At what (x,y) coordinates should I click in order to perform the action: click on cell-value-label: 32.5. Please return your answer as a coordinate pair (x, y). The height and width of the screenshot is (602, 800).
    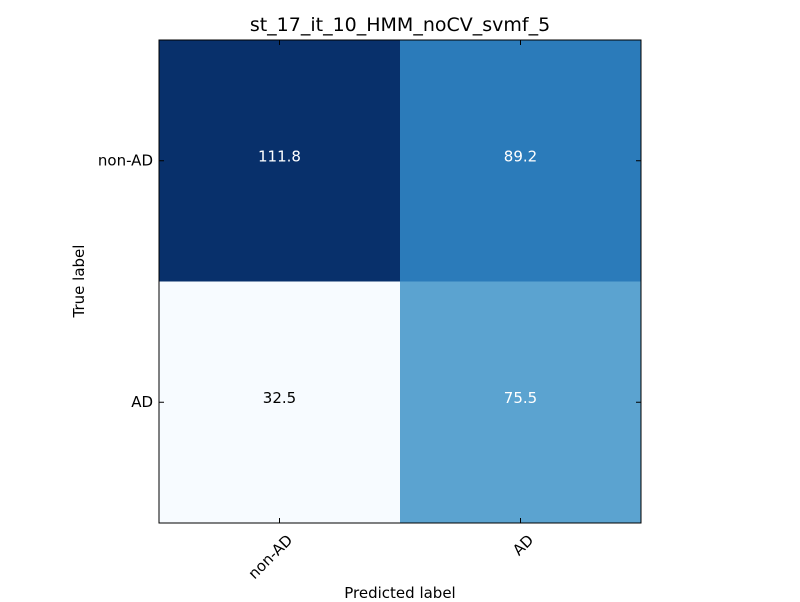
    Looking at the image, I should click on (279, 398).